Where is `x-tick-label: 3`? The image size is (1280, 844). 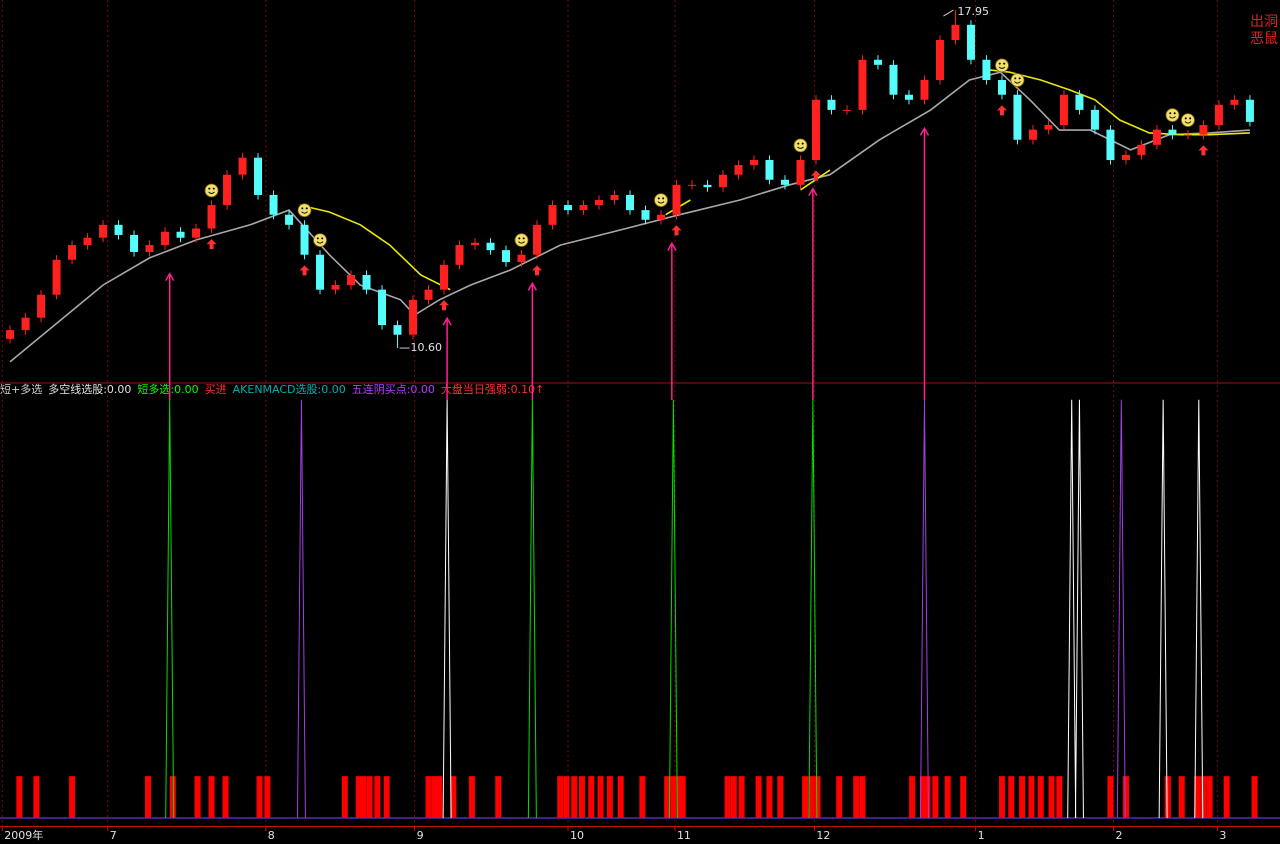
x-tick-label: 3 is located at coordinates (1222, 835).